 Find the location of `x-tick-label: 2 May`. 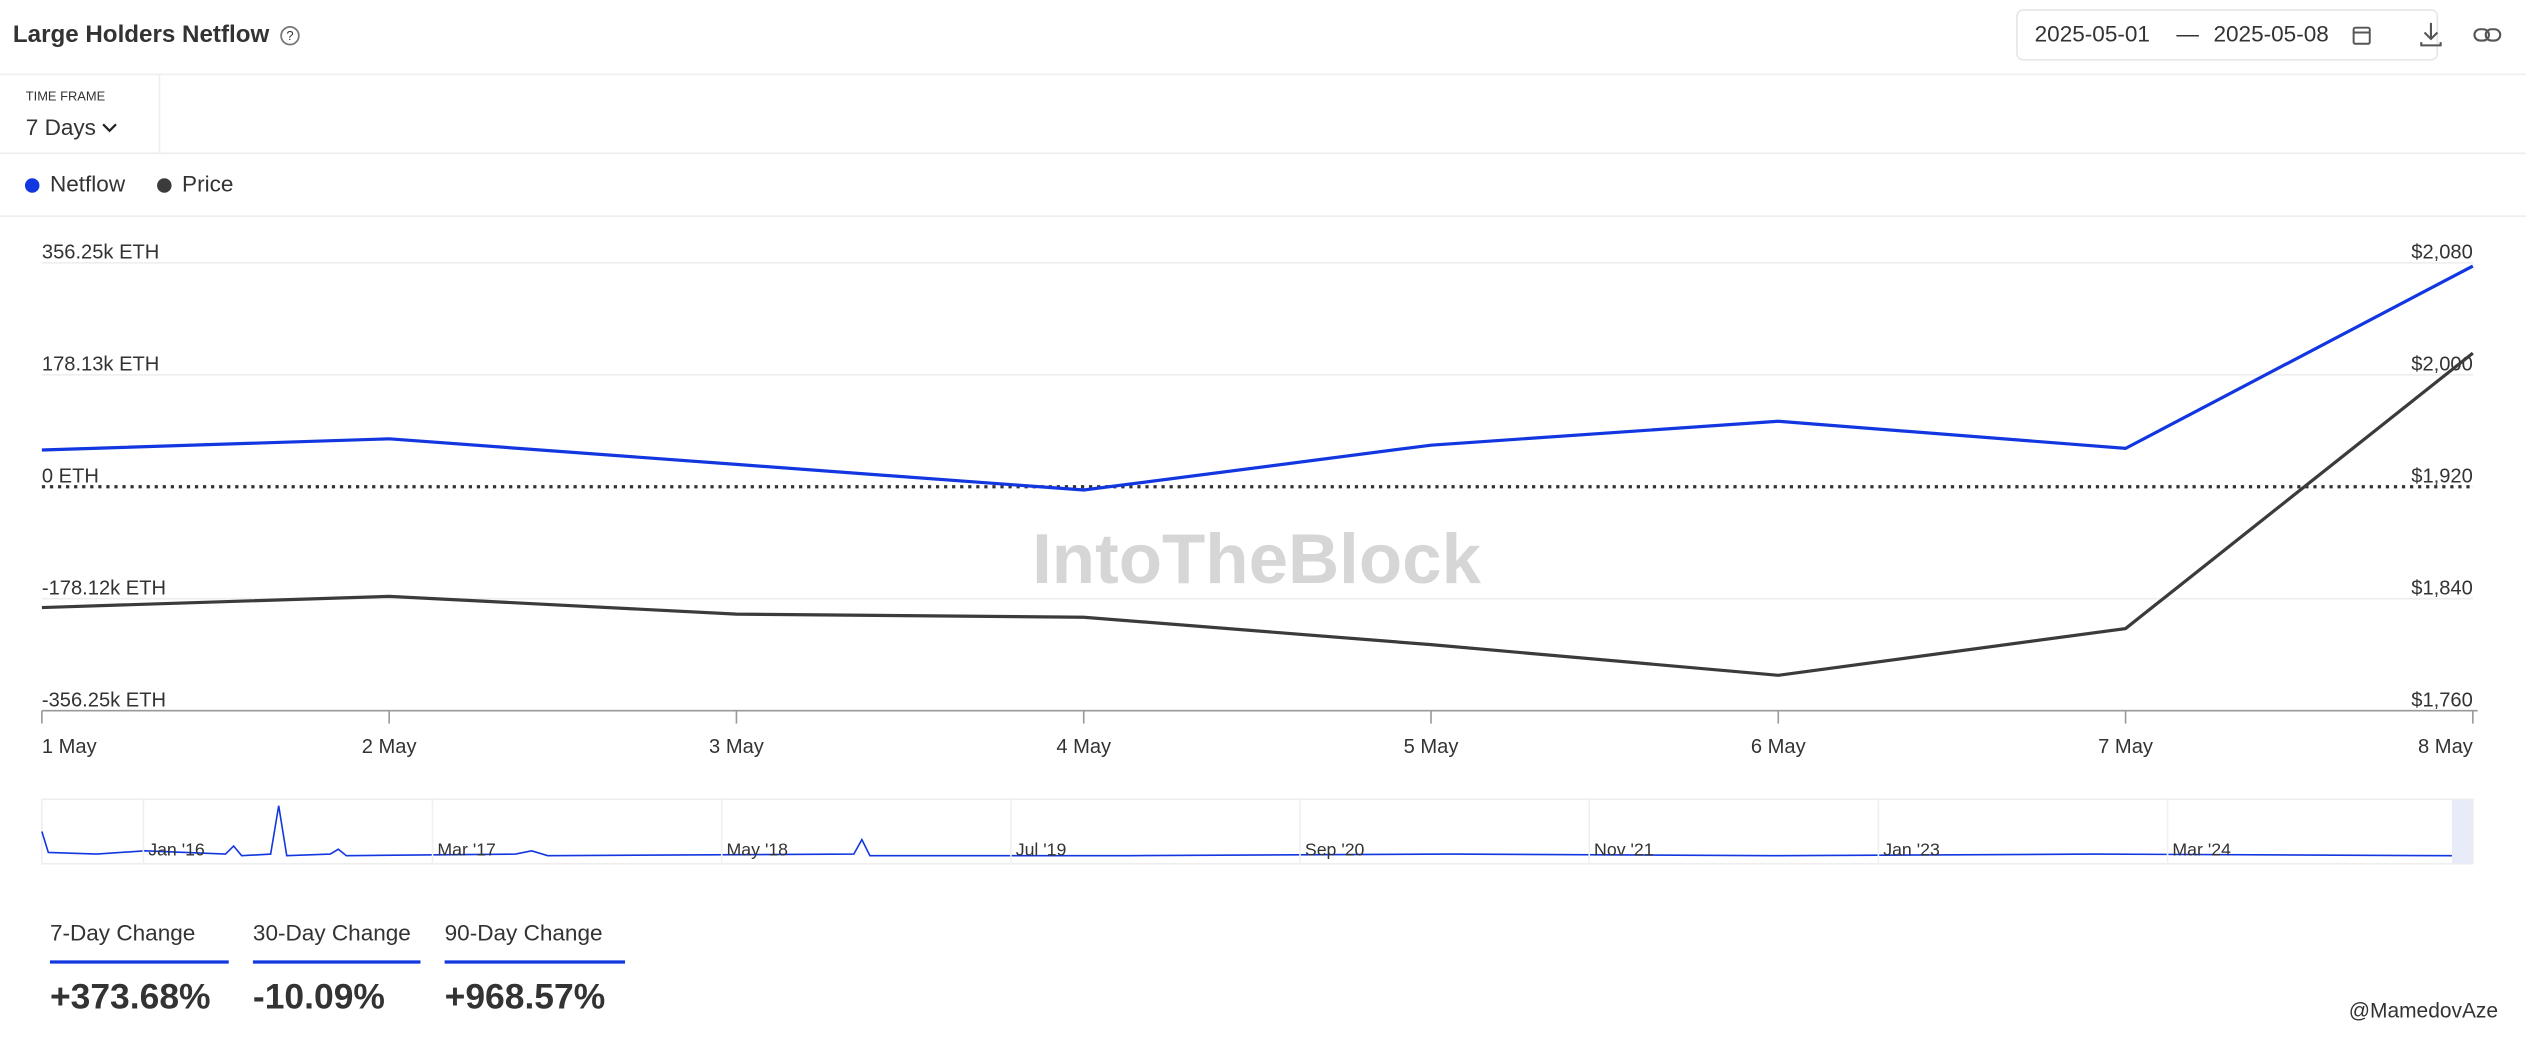

x-tick-label: 2 May is located at coordinates (390, 747).